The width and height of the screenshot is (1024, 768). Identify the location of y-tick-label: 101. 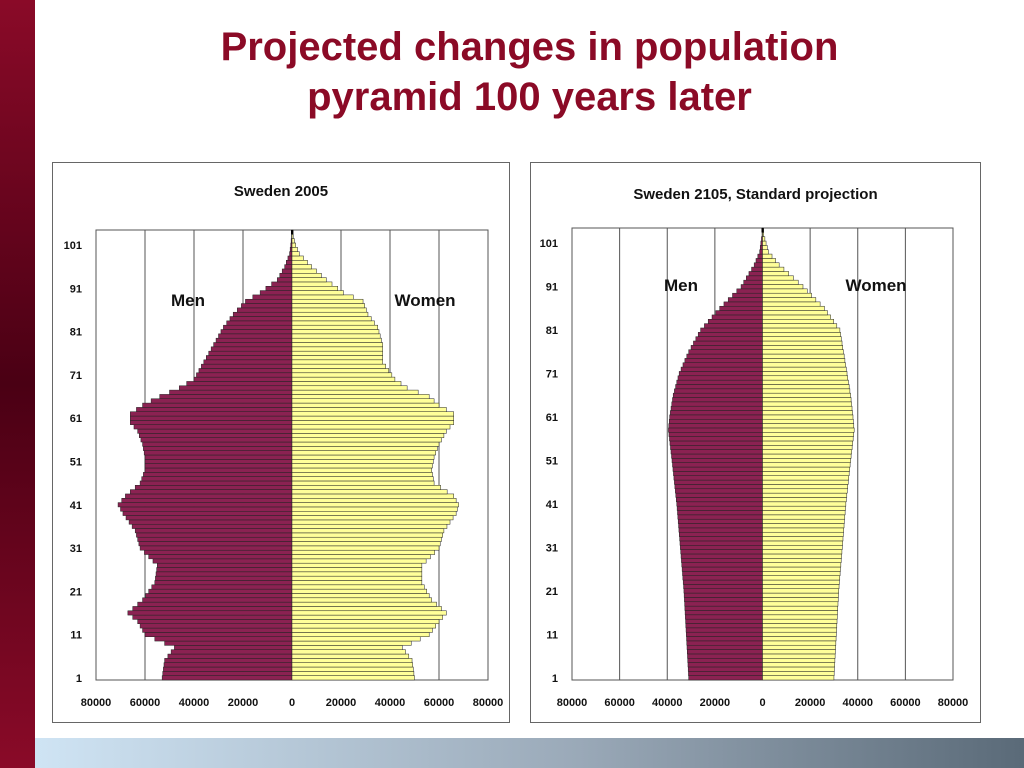
(549, 244).